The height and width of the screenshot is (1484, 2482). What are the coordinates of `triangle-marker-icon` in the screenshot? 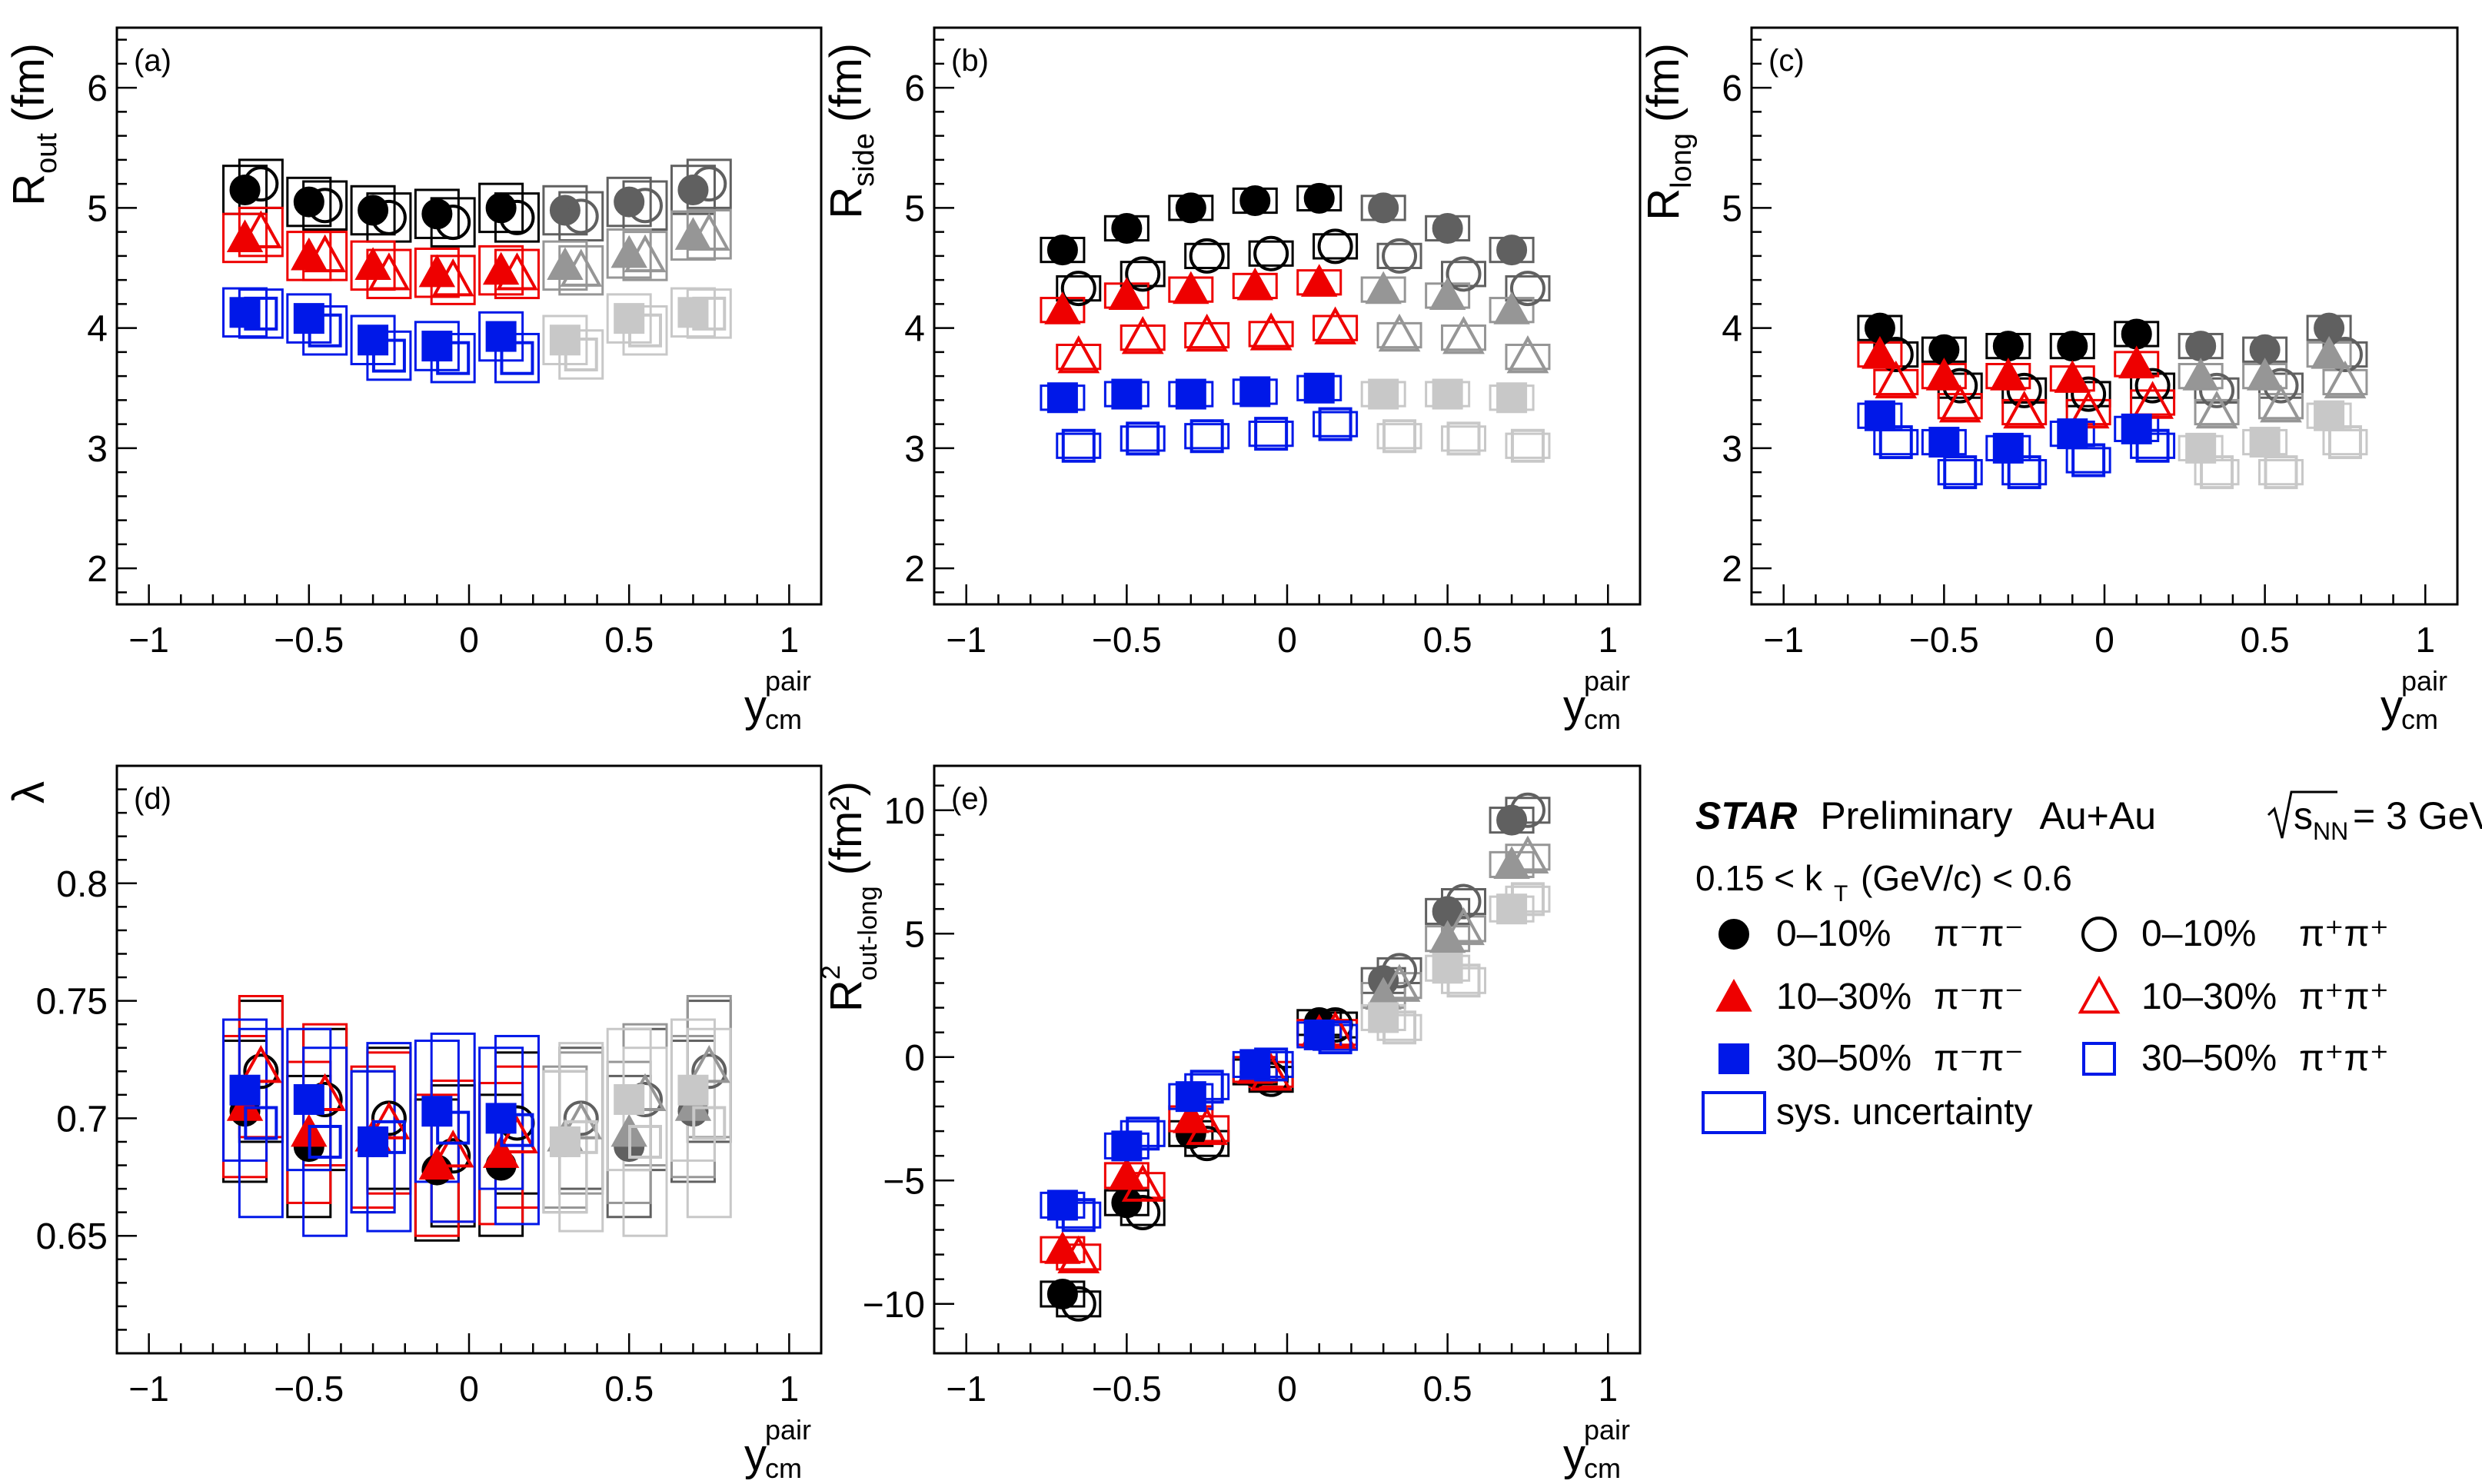 It's located at (2100, 995).